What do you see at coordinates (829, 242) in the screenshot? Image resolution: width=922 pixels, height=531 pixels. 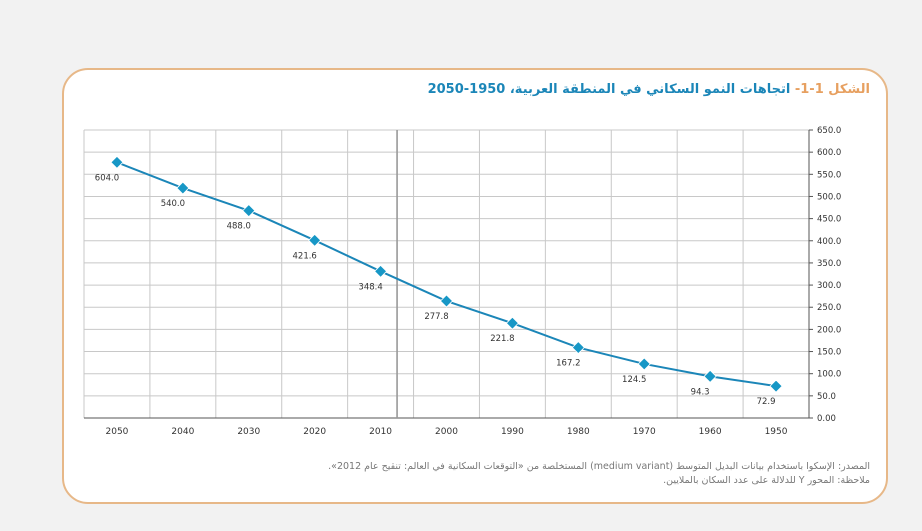 I see `y-tick-label: 400.0` at bounding box center [829, 242].